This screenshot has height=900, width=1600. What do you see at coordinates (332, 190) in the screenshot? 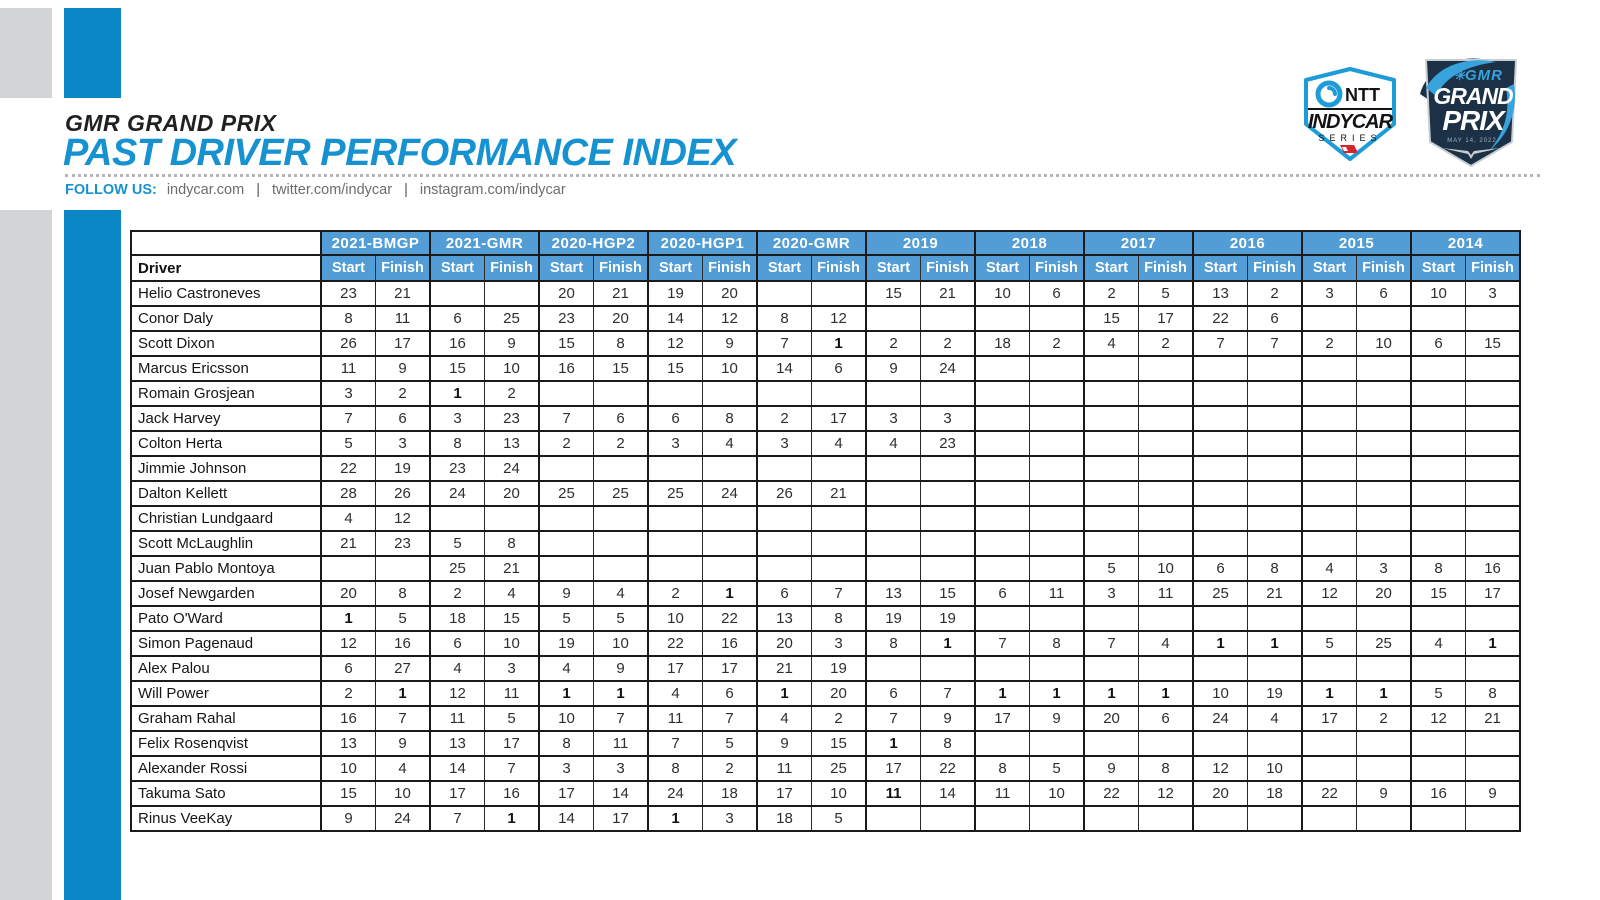
I see `link-twitter: twitter.com/indycar` at bounding box center [332, 190].